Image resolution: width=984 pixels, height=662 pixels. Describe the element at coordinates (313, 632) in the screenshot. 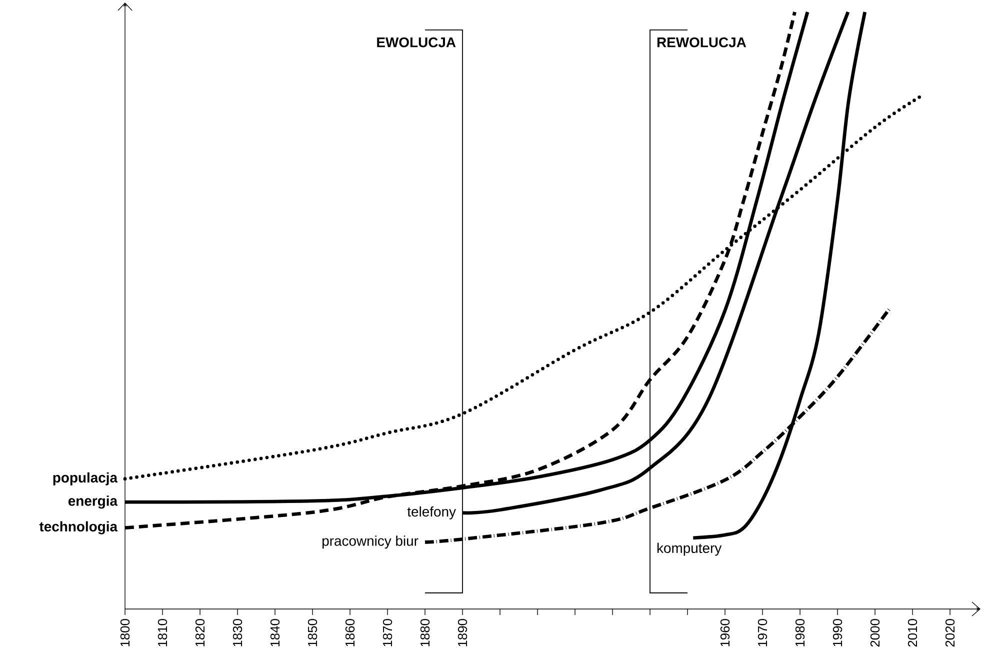

I see `x-tick-label: 1850` at that location.